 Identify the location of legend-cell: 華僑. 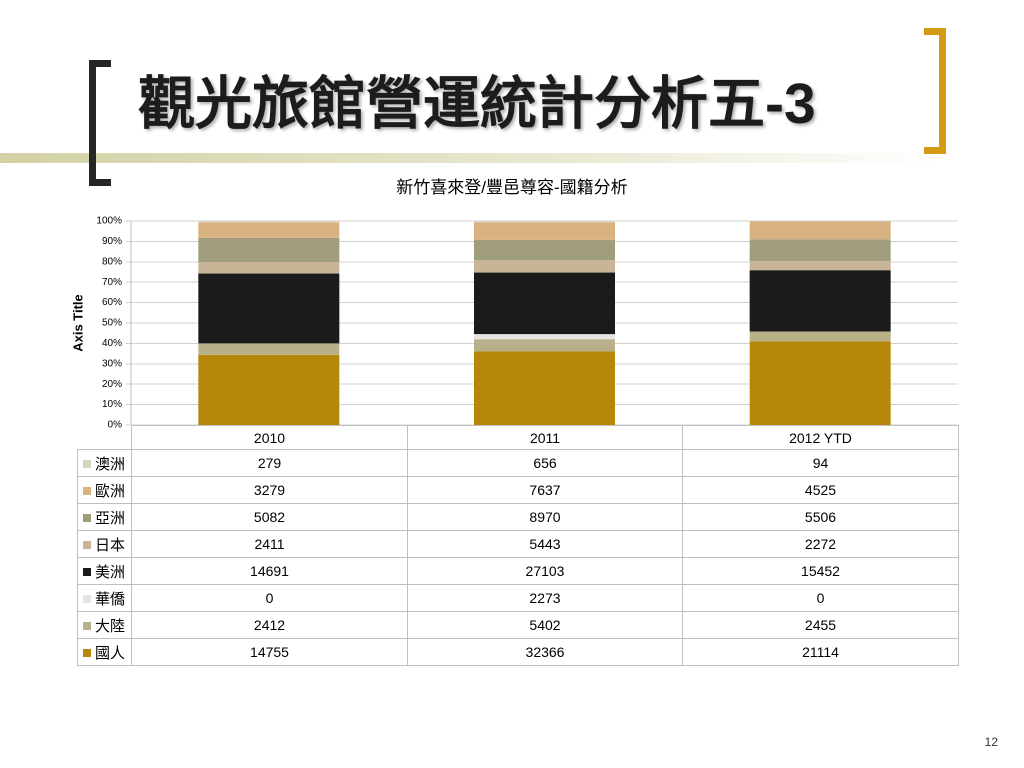
(104, 598).